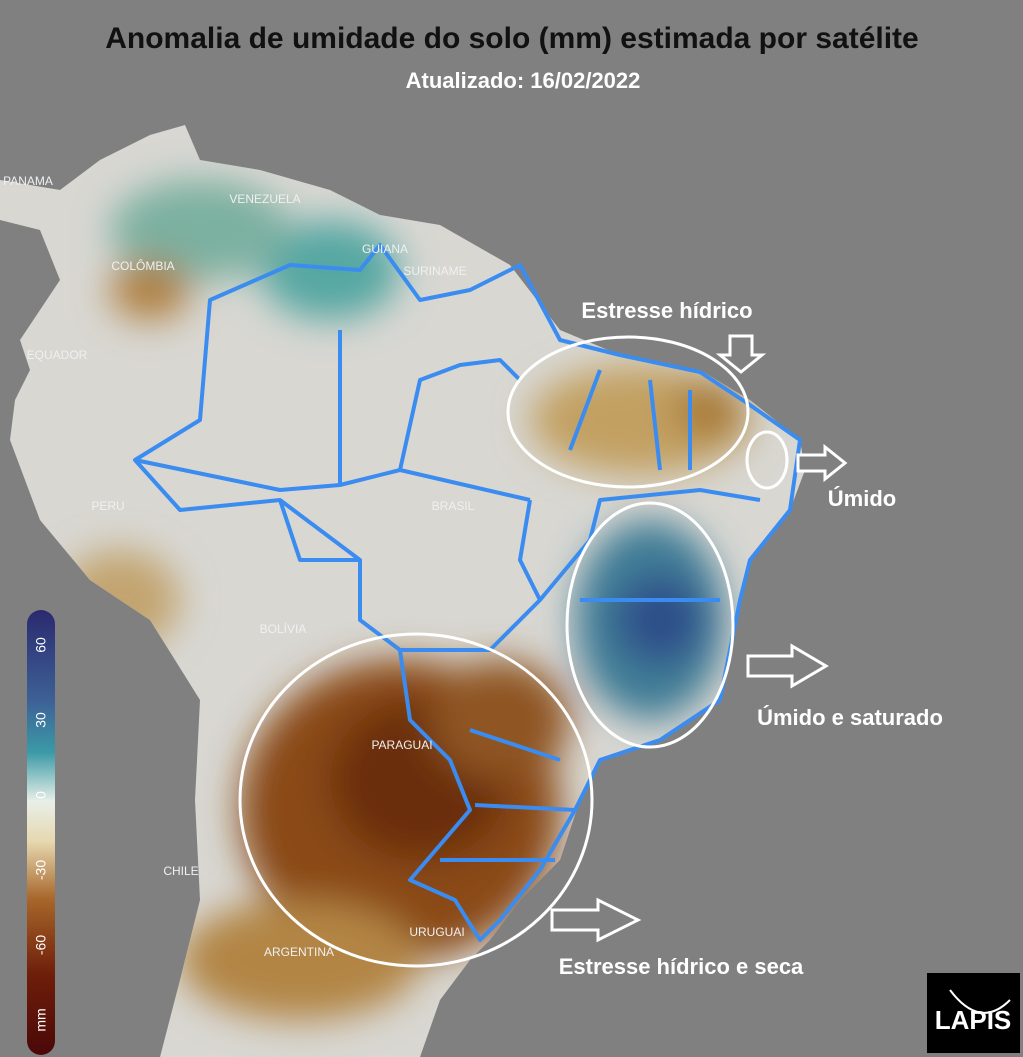 The image size is (1023, 1057). What do you see at coordinates (401, 745) in the screenshot?
I see `country-label: PARAGUAI` at bounding box center [401, 745].